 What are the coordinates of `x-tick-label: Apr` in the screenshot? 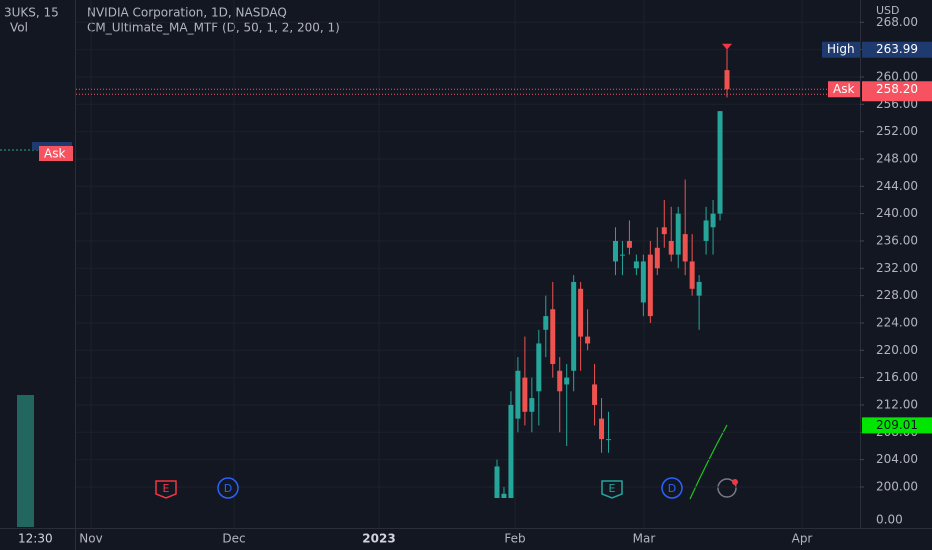 It's located at (802, 539).